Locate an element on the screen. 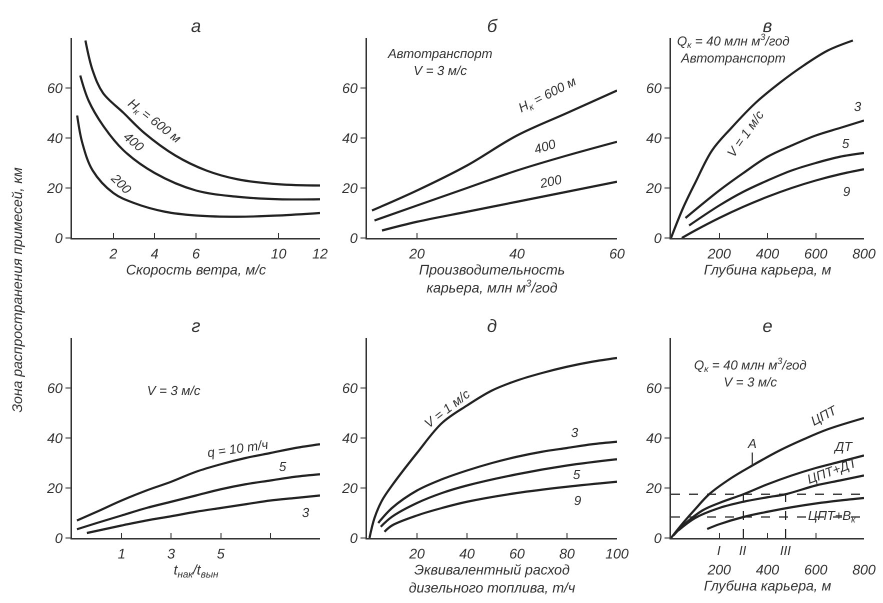 The height and width of the screenshot is (603, 883). x-axis-title: Эквивалентный расход дизельного топлива, т/ч is located at coordinates (492, 578).